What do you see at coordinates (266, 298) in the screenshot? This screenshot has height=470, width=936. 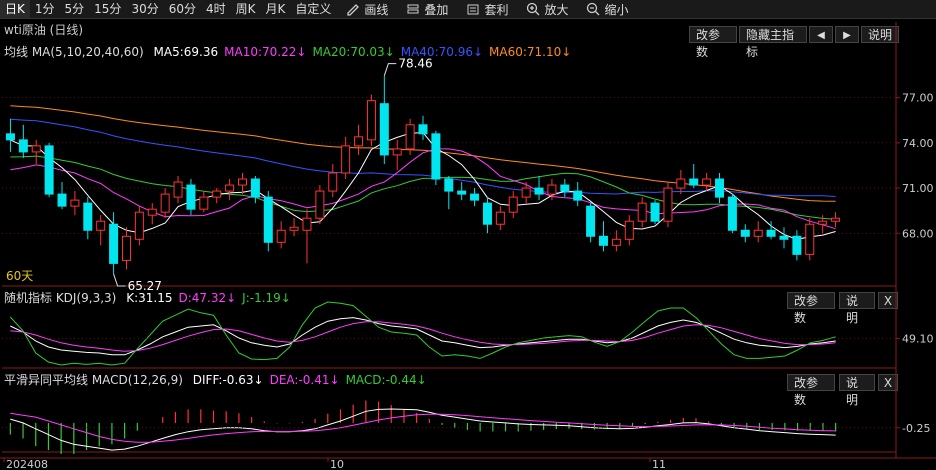 I see `kdj-value-2: J:-1.19↓` at bounding box center [266, 298].